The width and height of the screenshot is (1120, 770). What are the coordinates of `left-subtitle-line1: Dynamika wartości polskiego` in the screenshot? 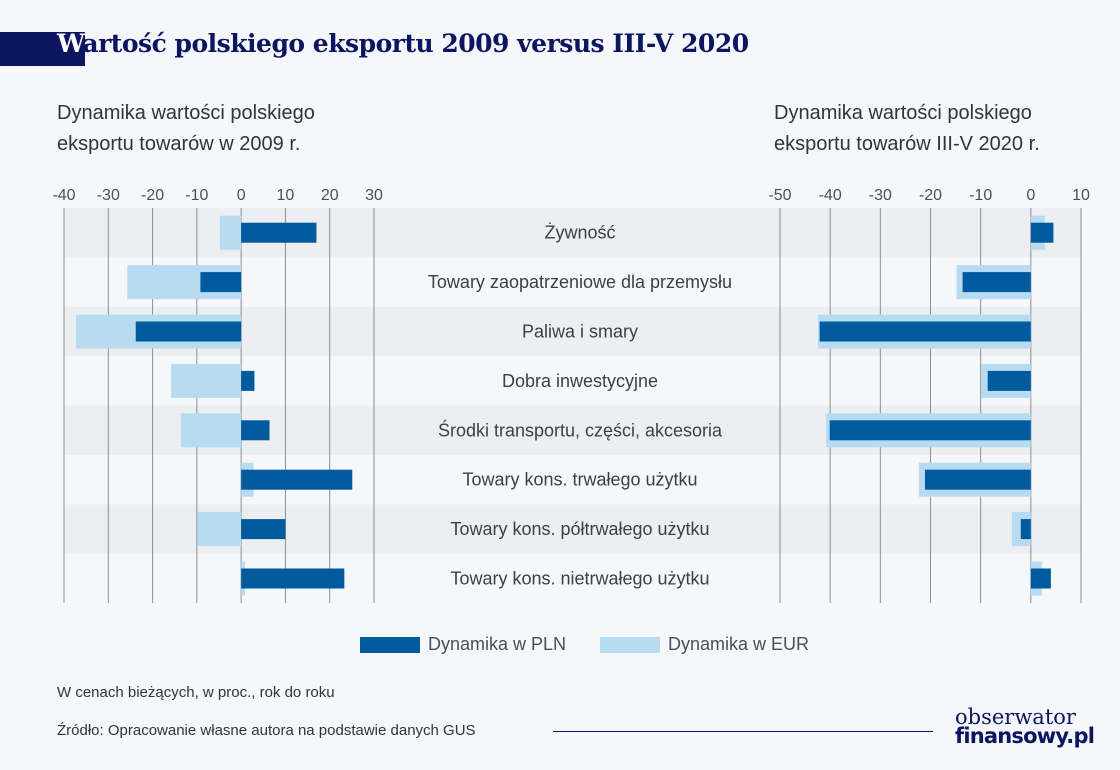 It's located at (186, 113).